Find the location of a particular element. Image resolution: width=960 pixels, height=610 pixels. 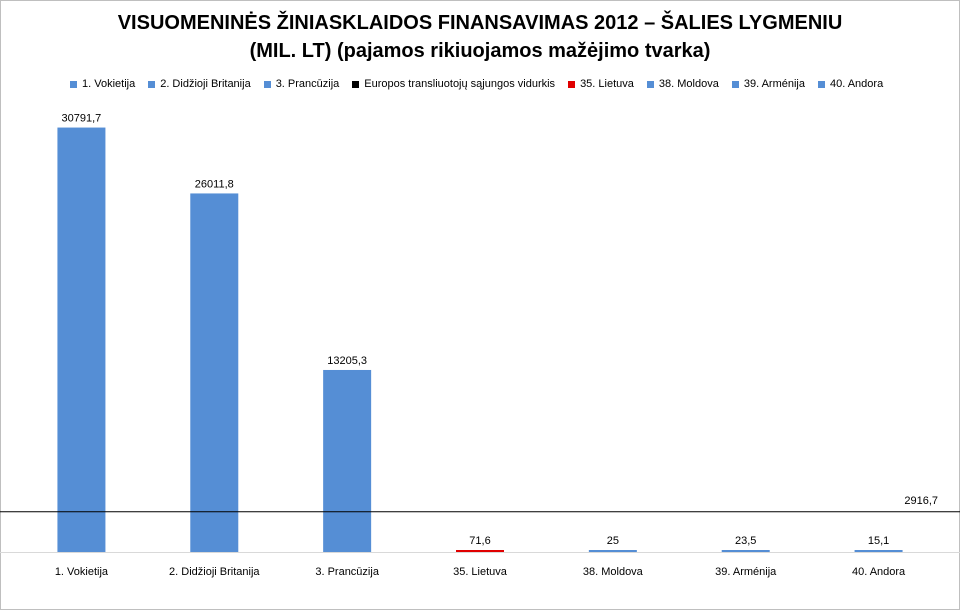

x-tick-label: 2. Didžioji Britanija is located at coordinates (214, 572).